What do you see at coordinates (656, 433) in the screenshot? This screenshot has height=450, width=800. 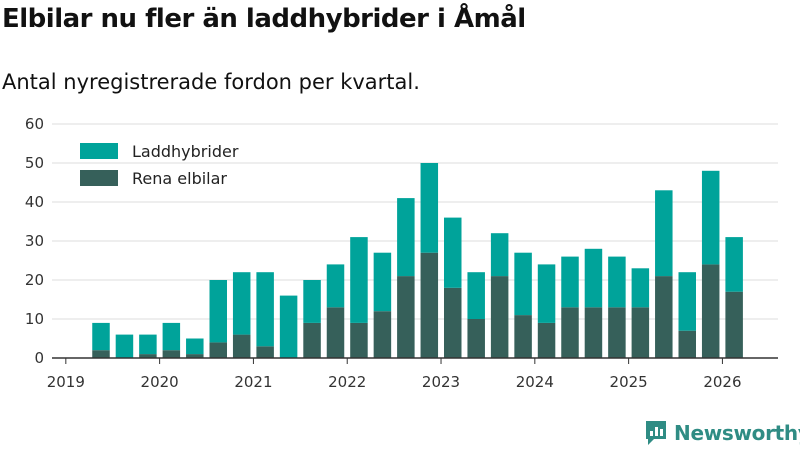 I see `newsworthy-chart-icon` at bounding box center [656, 433].